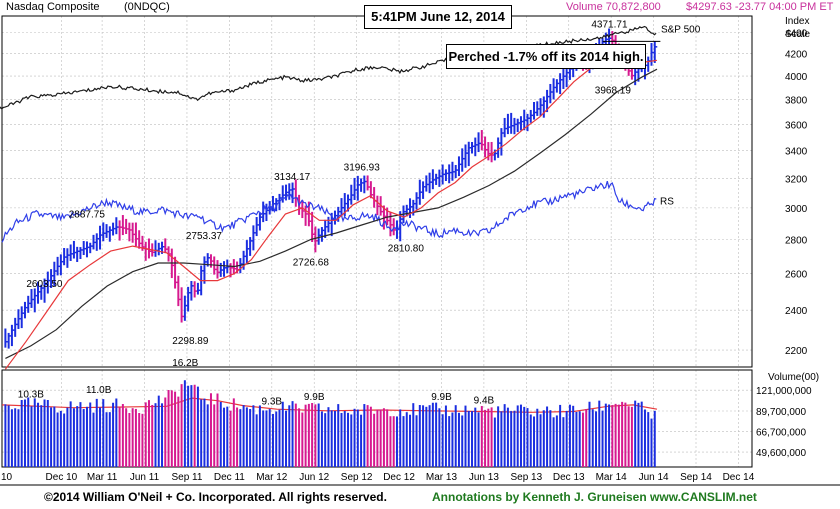 The height and width of the screenshot is (509, 840). What do you see at coordinates (796, 351) in the screenshot?
I see `price-tick-label: 2200` at bounding box center [796, 351].